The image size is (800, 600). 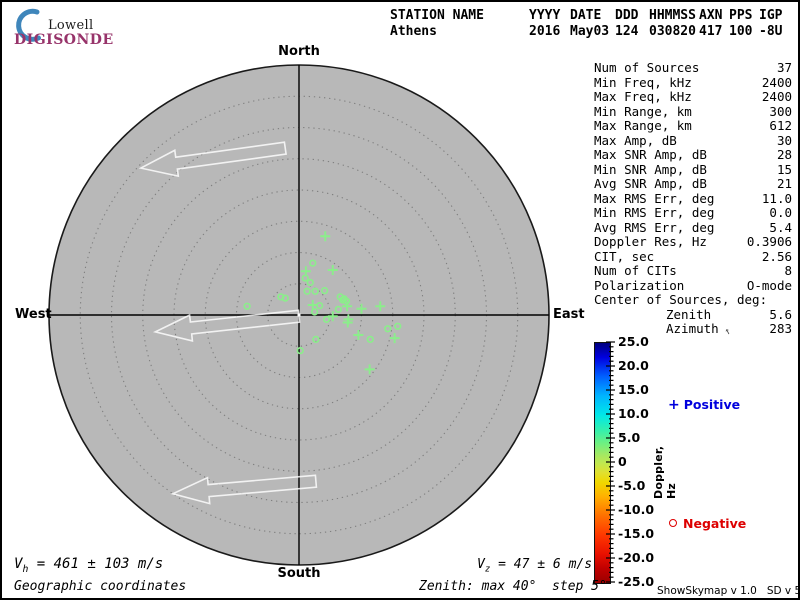 I want to click on stat-row: CIT, sec 2.56, so click(x=693, y=256).